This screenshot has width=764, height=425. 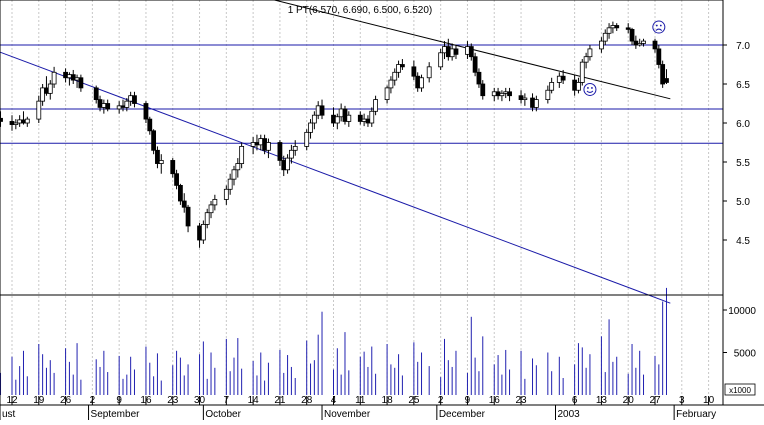 I want to click on x-day-label: 6, so click(x=575, y=400).